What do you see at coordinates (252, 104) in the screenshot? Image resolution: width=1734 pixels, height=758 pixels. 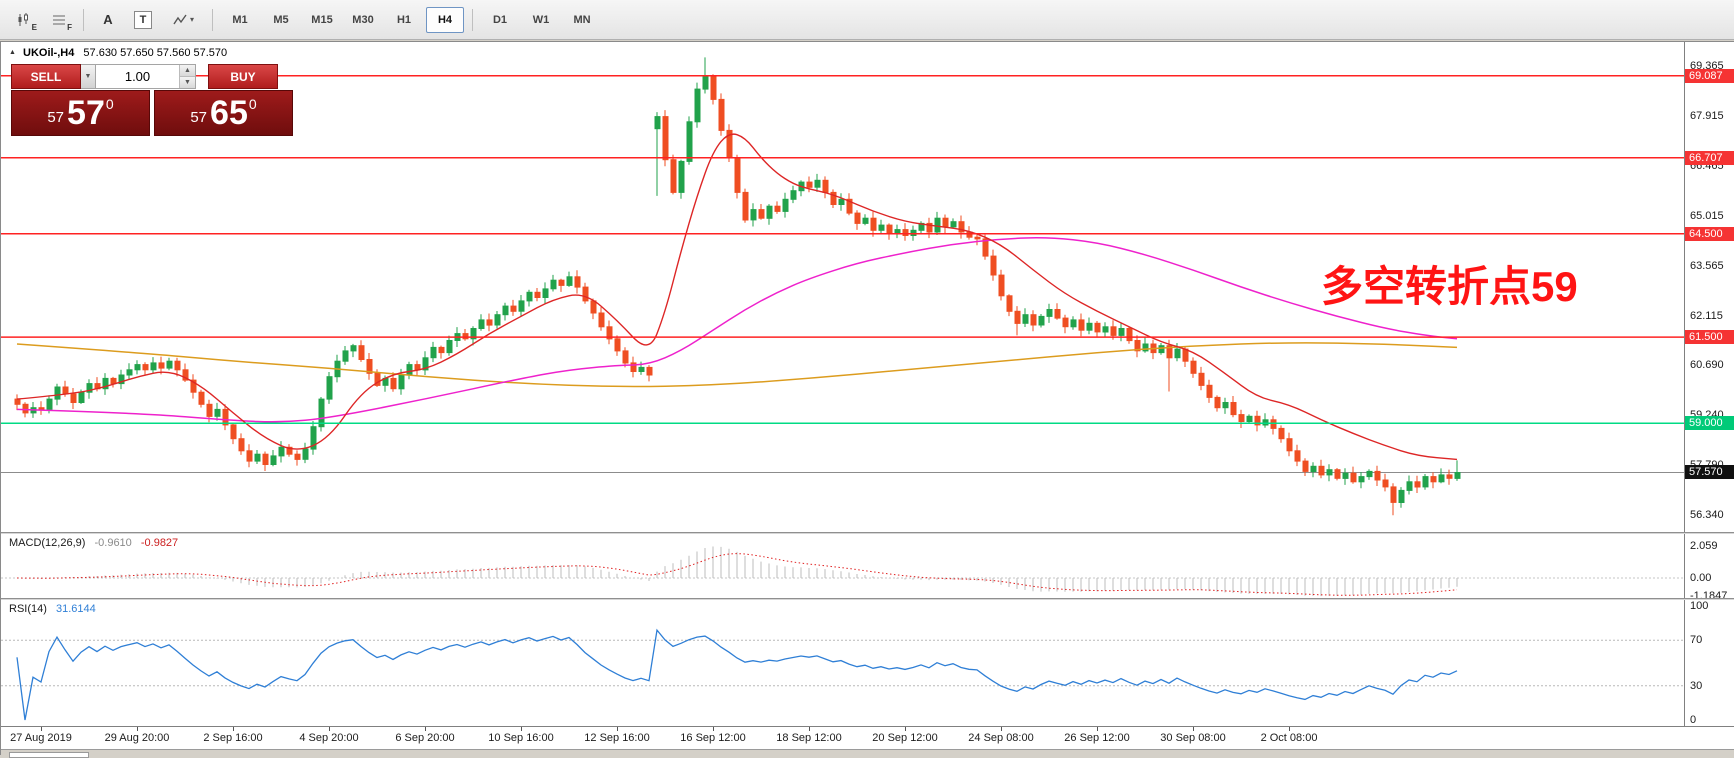 I see `ask-point: 0` at bounding box center [252, 104].